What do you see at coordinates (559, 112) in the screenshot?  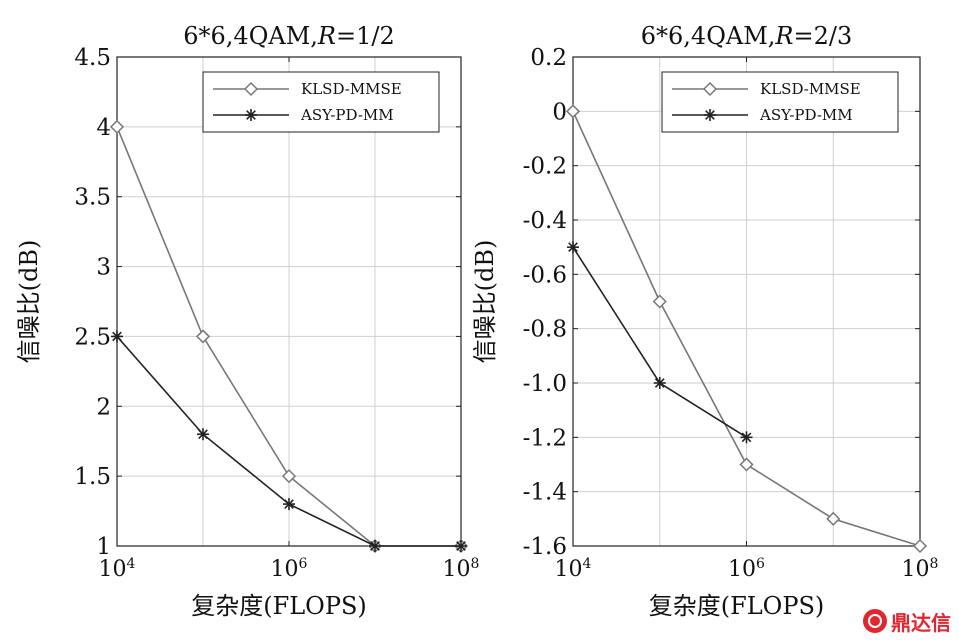 I see `y-tick-label: 0` at bounding box center [559, 112].